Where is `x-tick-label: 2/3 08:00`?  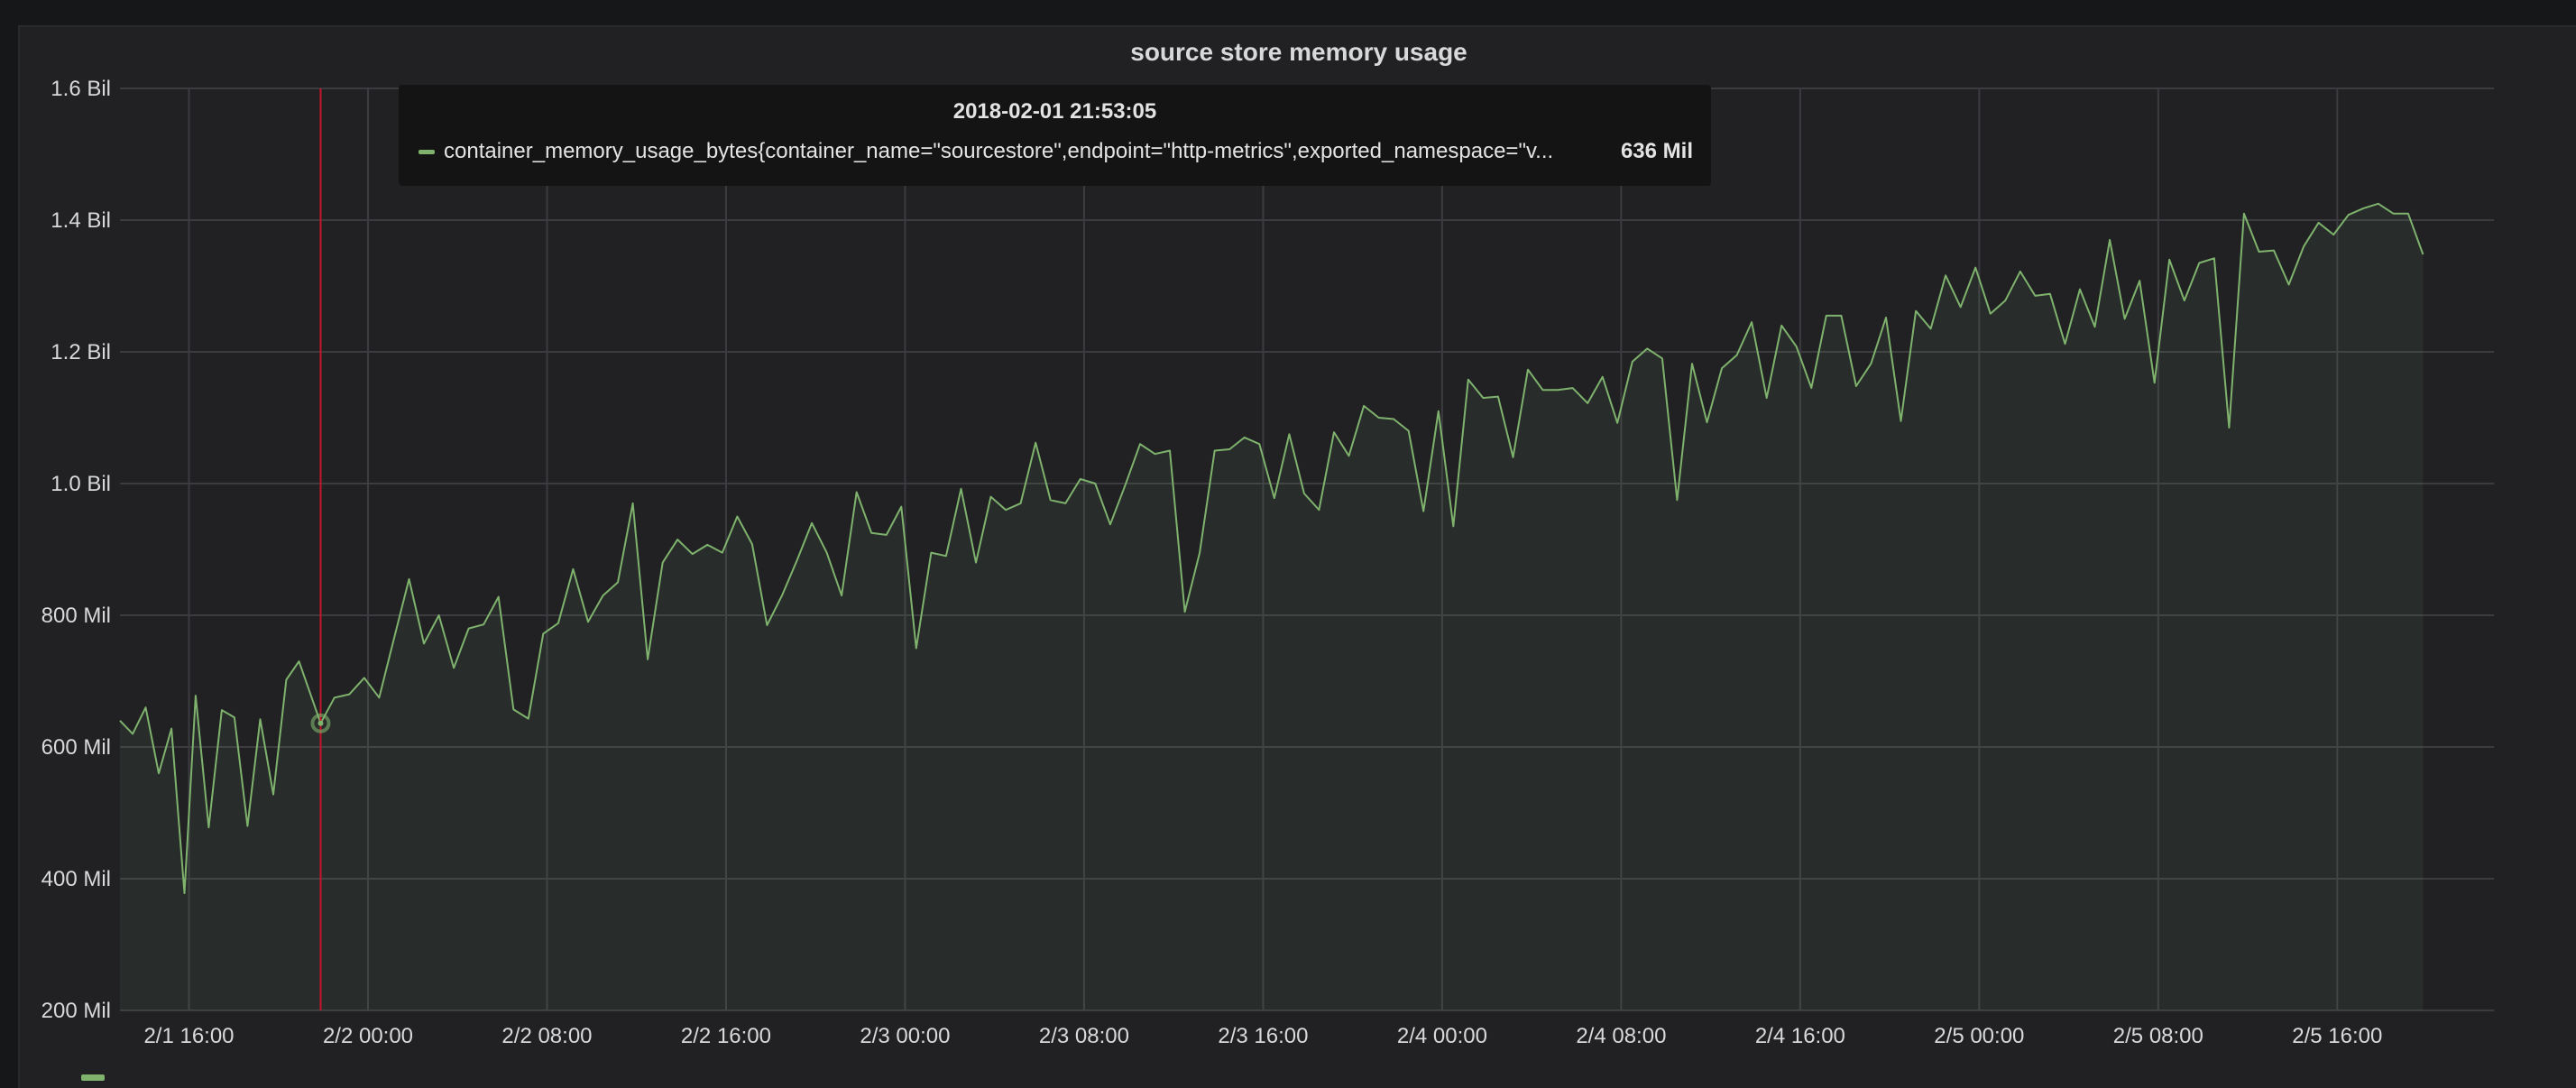
x-tick-label: 2/3 08:00 is located at coordinates (1084, 1036).